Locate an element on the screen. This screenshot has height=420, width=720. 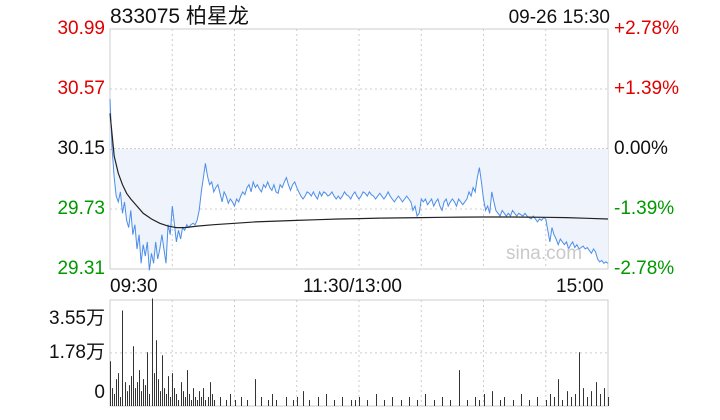
time-tick-label: 09:30 is located at coordinates (134, 286).